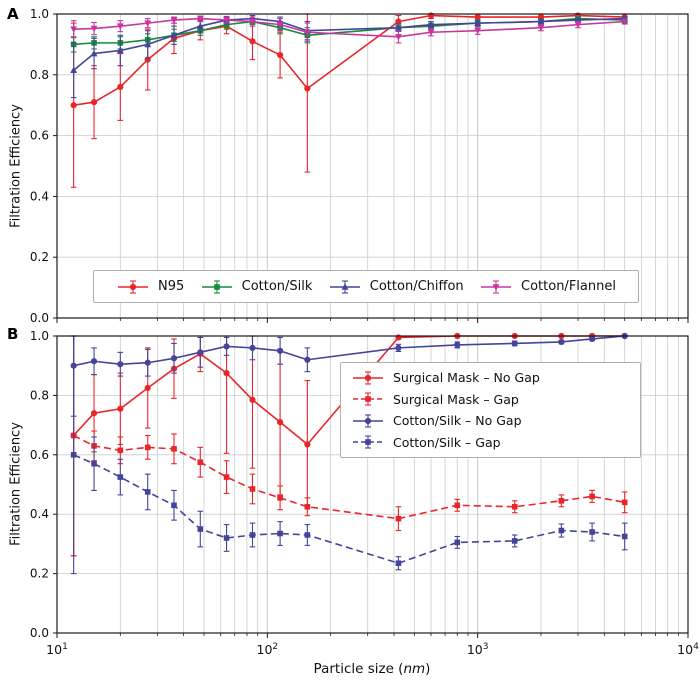 This screenshot has width=700, height=685. I want to click on cotton-flannel-legend-glyph, so click(496, 286).